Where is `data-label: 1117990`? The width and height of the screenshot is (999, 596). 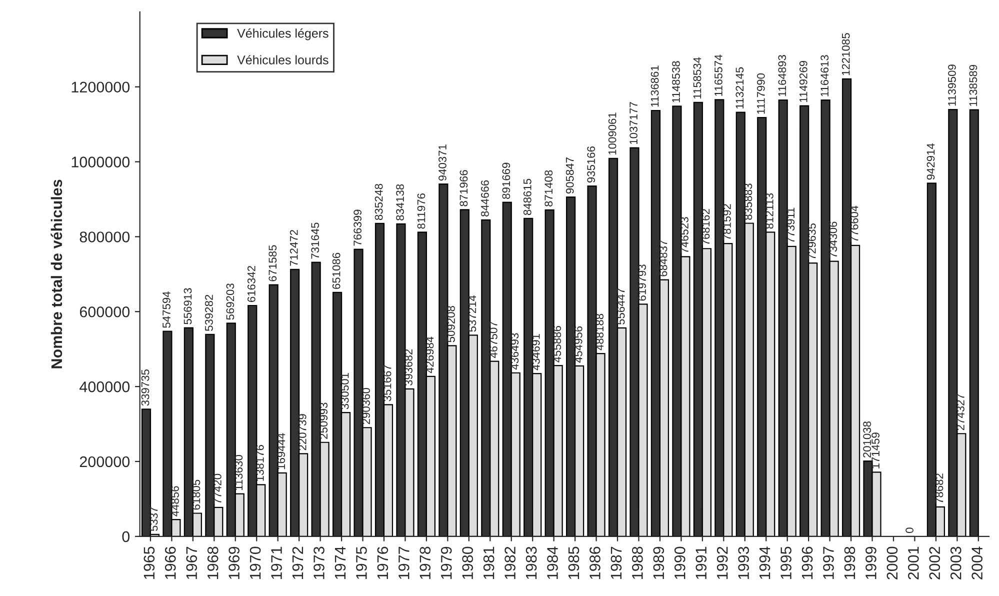 data-label: 1117990 is located at coordinates (760, 93).